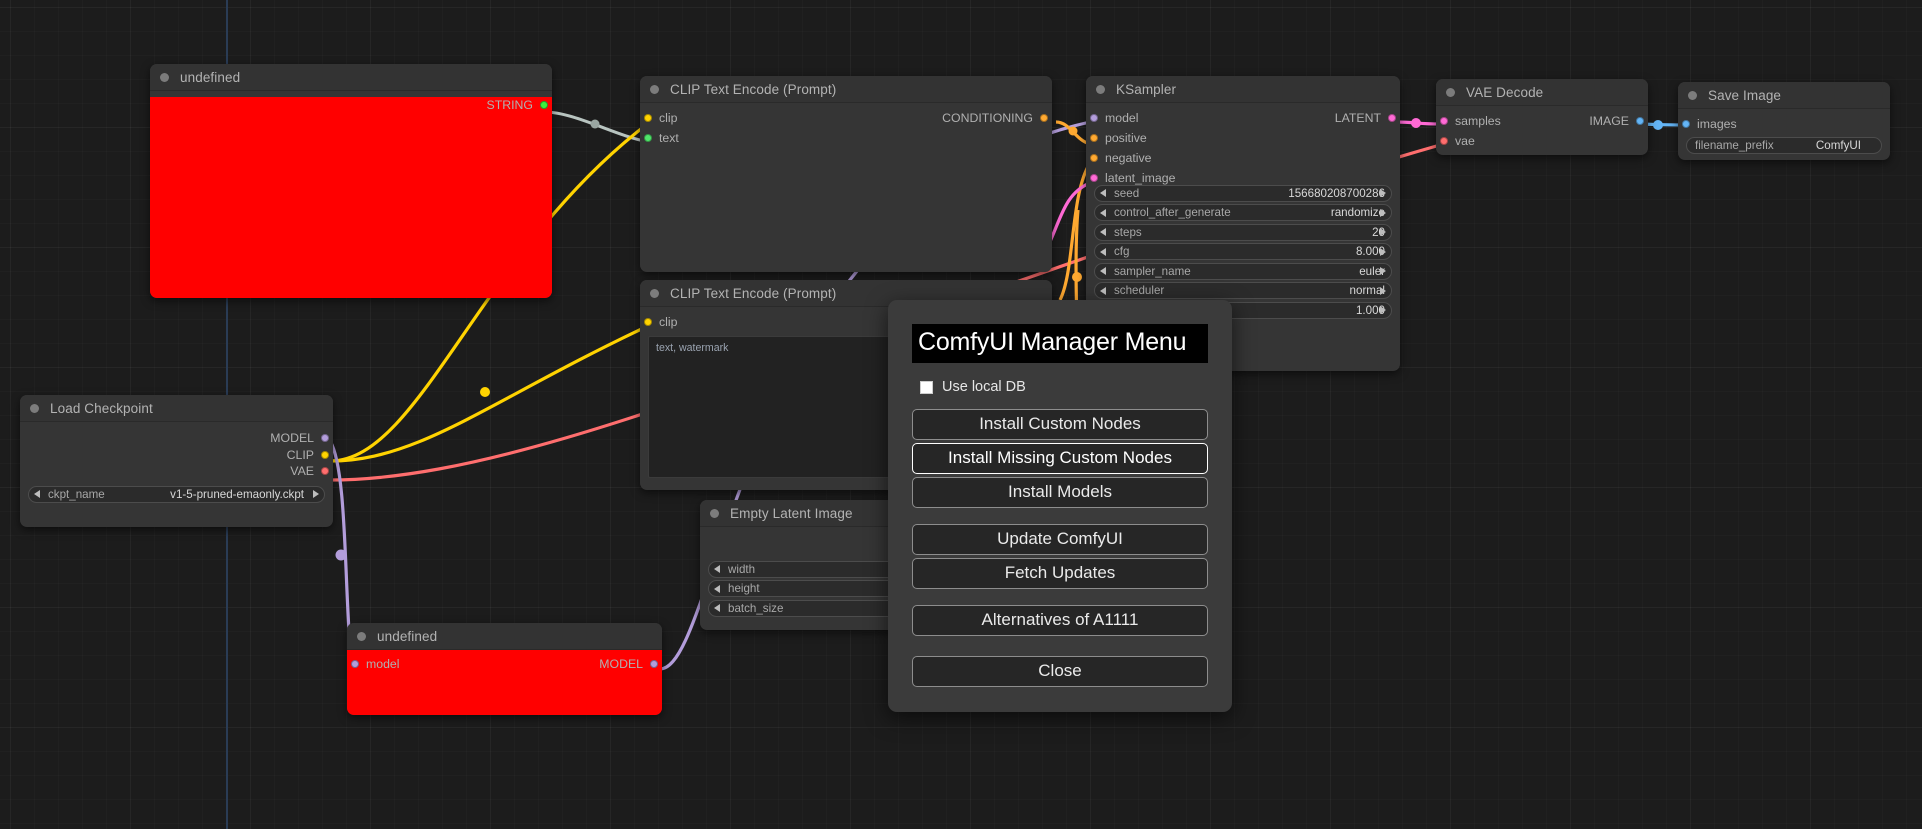 The width and height of the screenshot is (1922, 829). I want to click on output-slot-latent: LATENT, so click(1310, 118).